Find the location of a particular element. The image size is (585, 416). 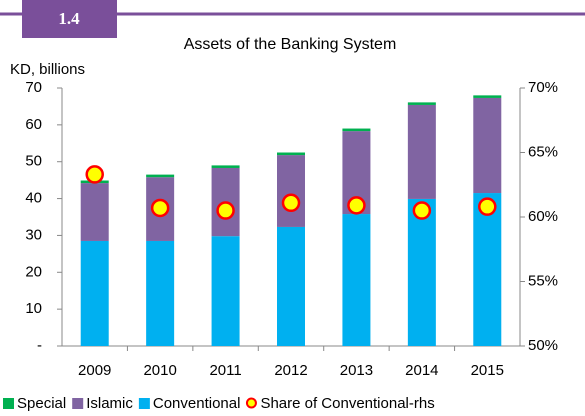

x-tick-label: 2012 is located at coordinates (290, 370).